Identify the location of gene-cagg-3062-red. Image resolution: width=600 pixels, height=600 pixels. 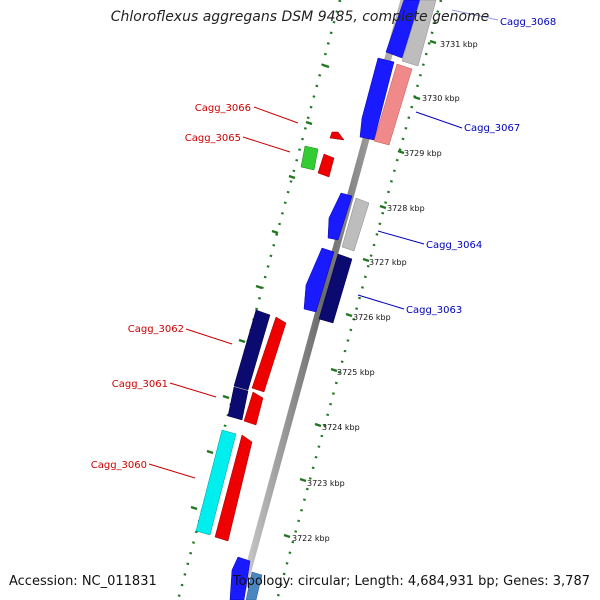
(269, 354).